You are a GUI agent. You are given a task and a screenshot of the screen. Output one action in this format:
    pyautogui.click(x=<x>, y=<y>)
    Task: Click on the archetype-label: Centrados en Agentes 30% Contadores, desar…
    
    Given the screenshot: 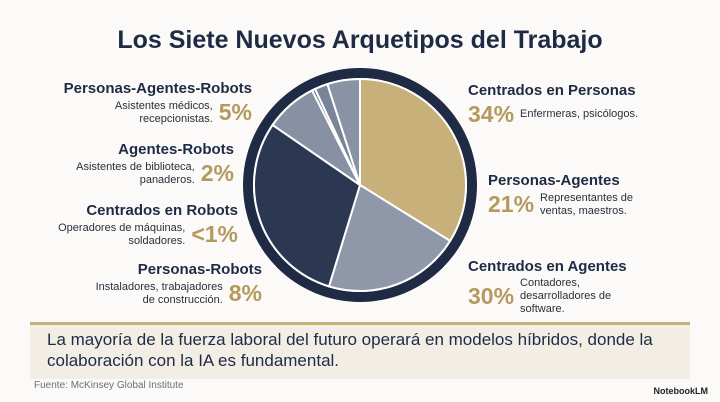 What is the action you would take?
    pyautogui.click(x=583, y=287)
    